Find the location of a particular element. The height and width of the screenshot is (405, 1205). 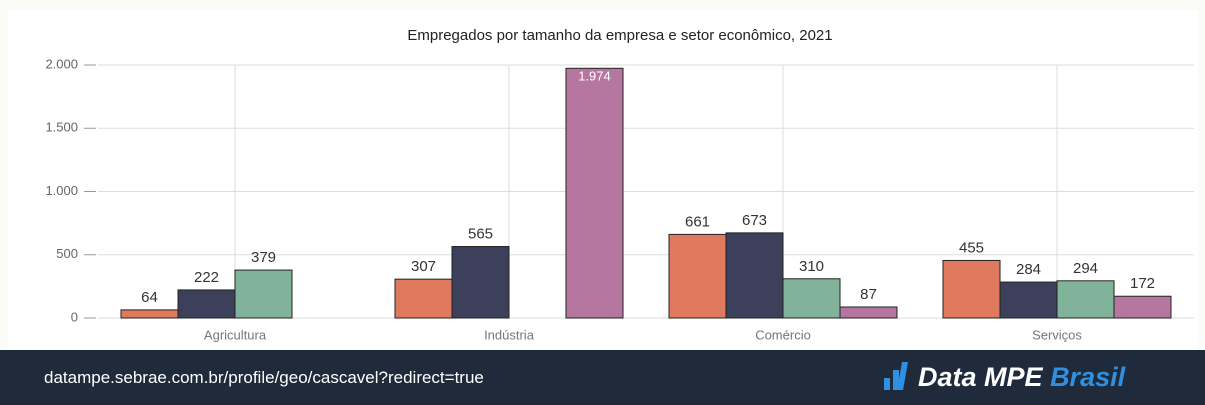

data-label: 294 is located at coordinates (1085, 268).